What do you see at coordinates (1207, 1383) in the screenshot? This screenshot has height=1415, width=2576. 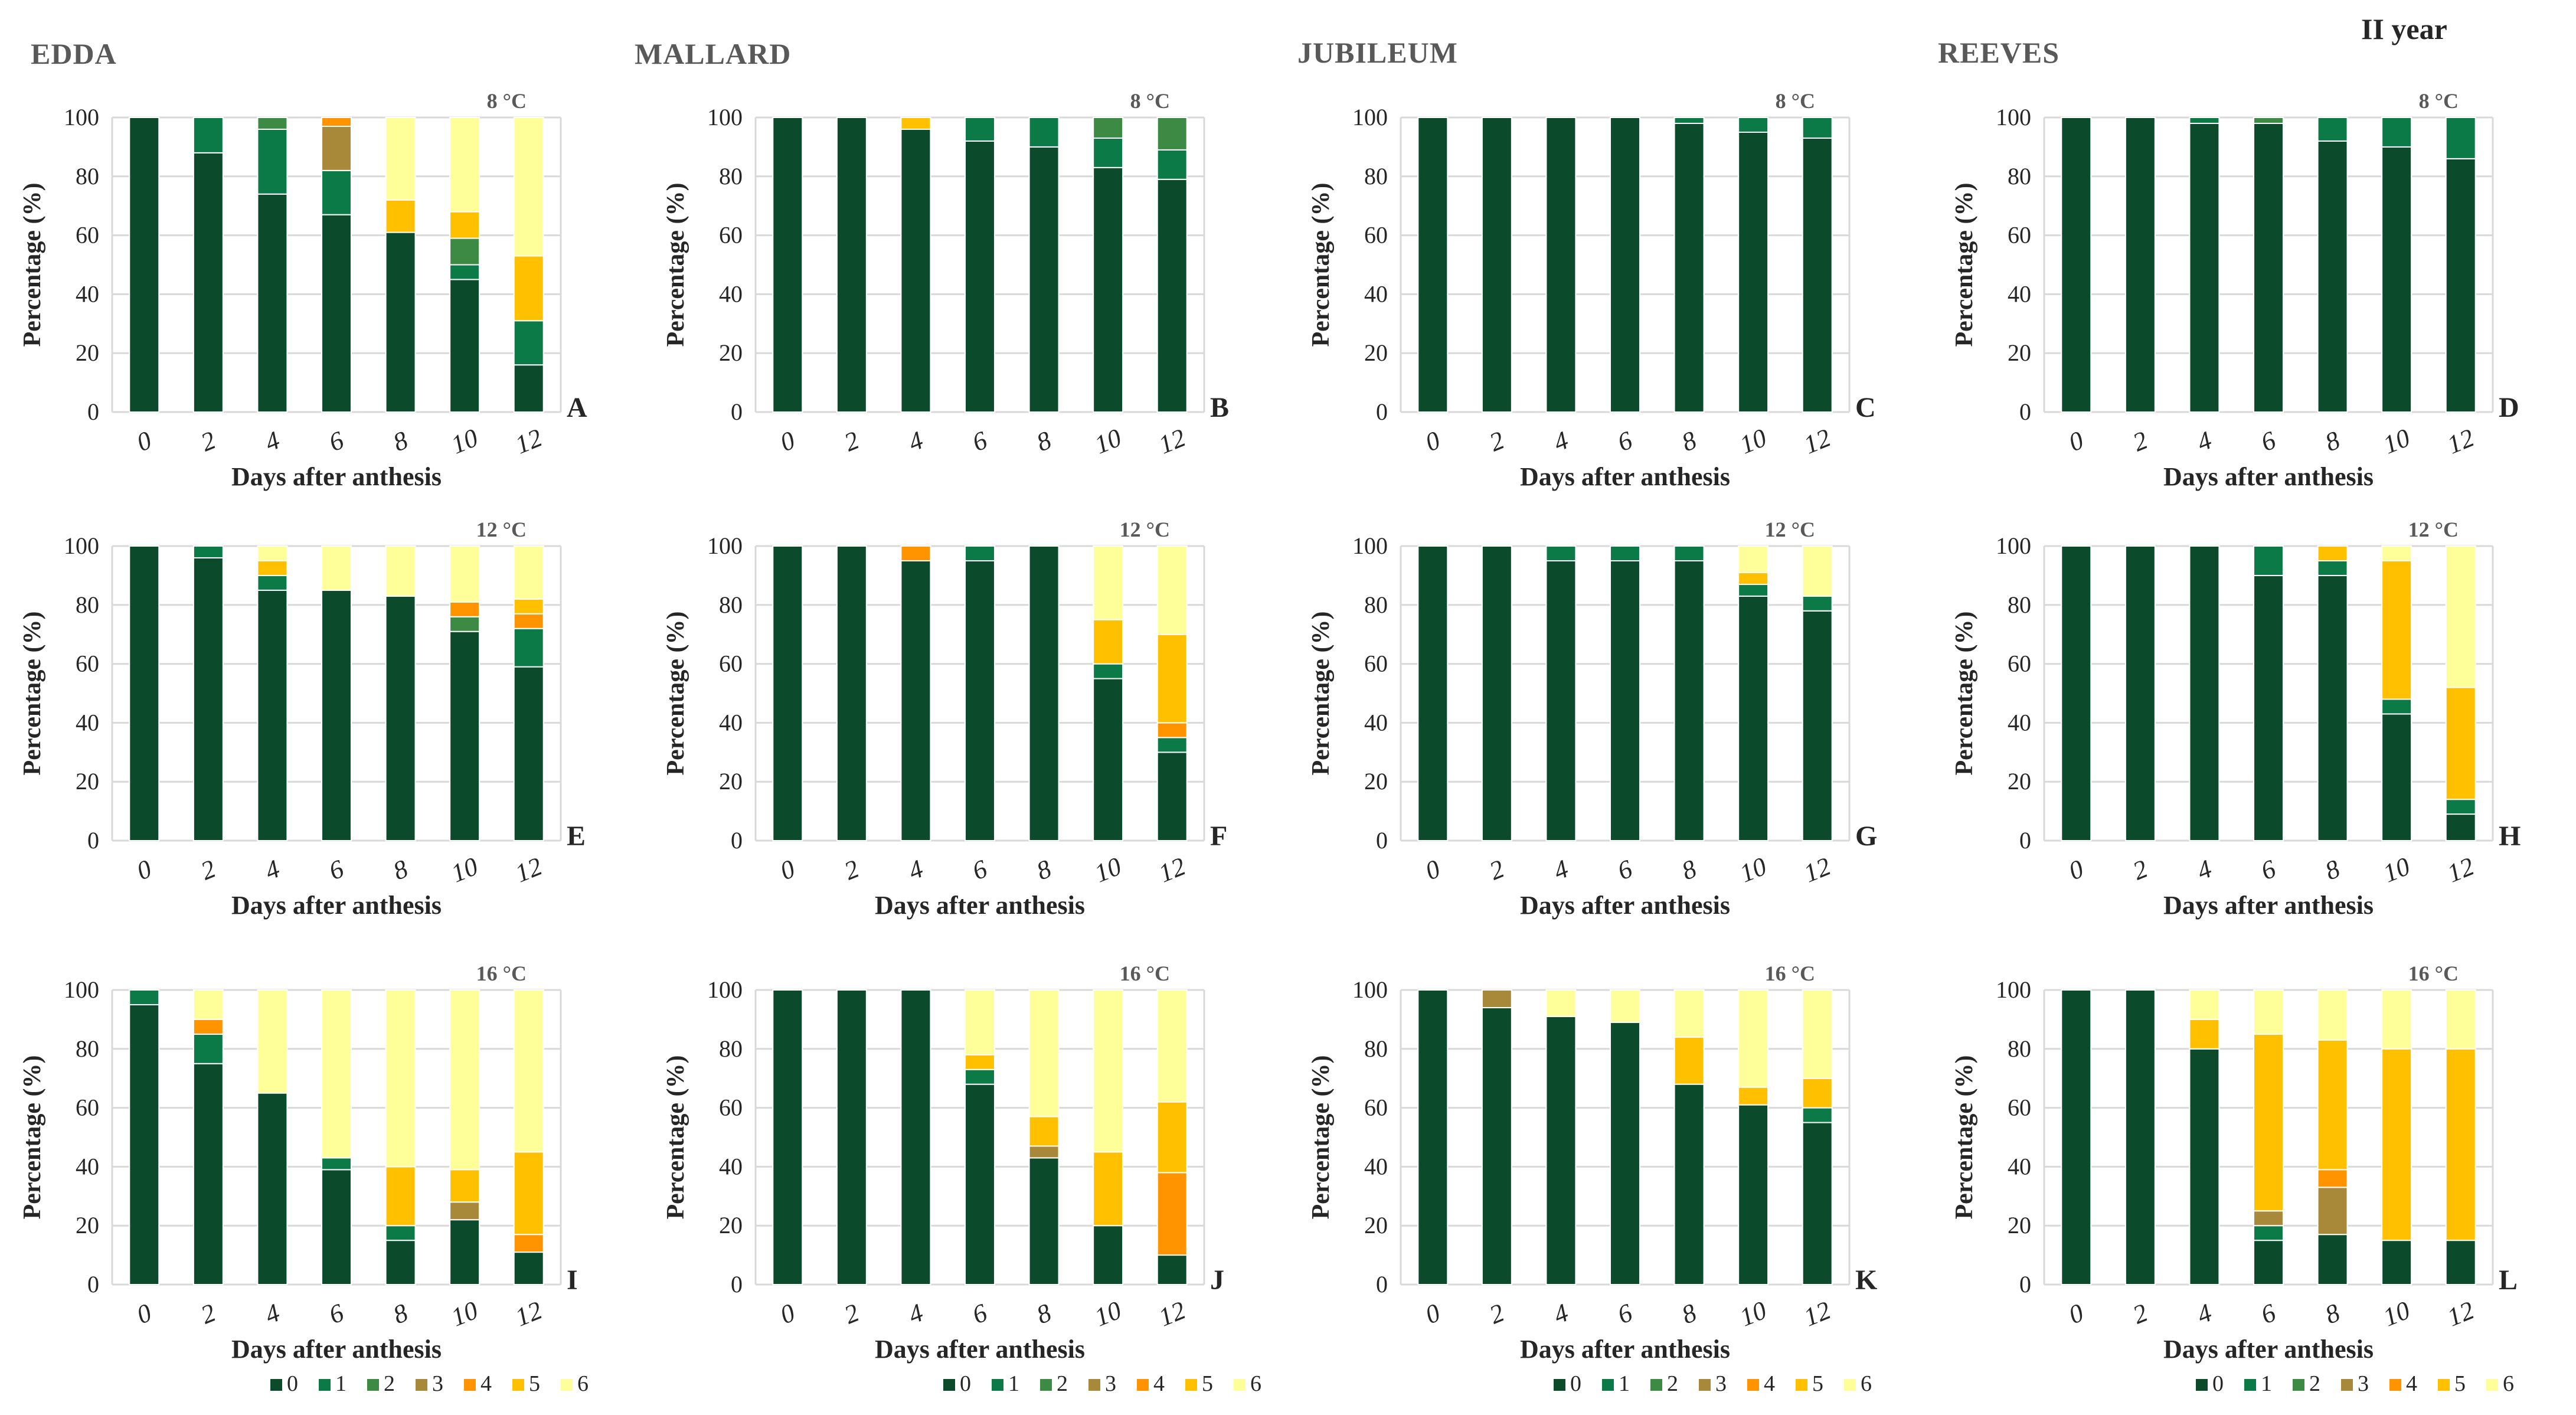 I see `legend-label: 5` at bounding box center [1207, 1383].